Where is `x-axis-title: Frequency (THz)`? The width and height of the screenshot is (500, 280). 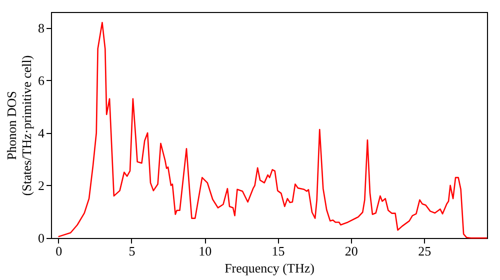
x-axis-title: Frequency (THz) is located at coordinates (269, 268).